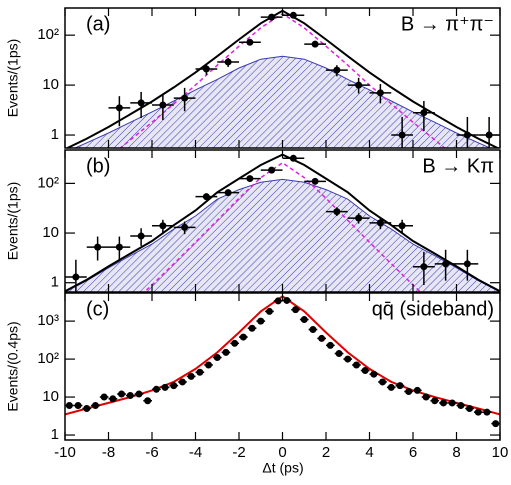 The width and height of the screenshot is (511, 485). Describe the element at coordinates (456, 452) in the screenshot. I see `x-tick-label: 8` at that location.